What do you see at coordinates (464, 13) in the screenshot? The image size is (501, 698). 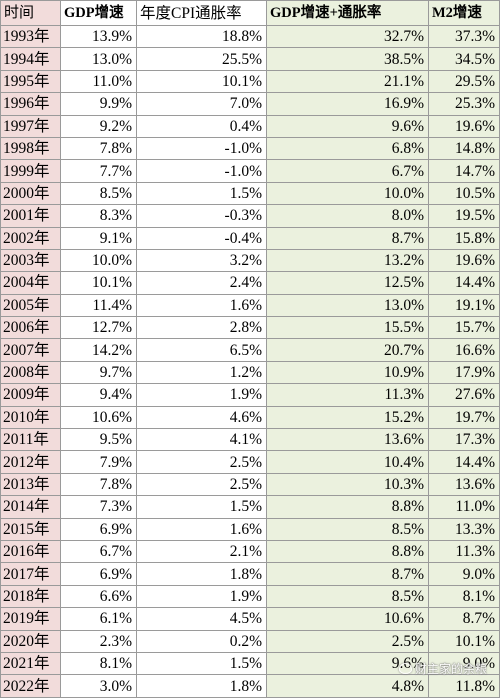 I see `header-m2: M2增速` at bounding box center [464, 13].